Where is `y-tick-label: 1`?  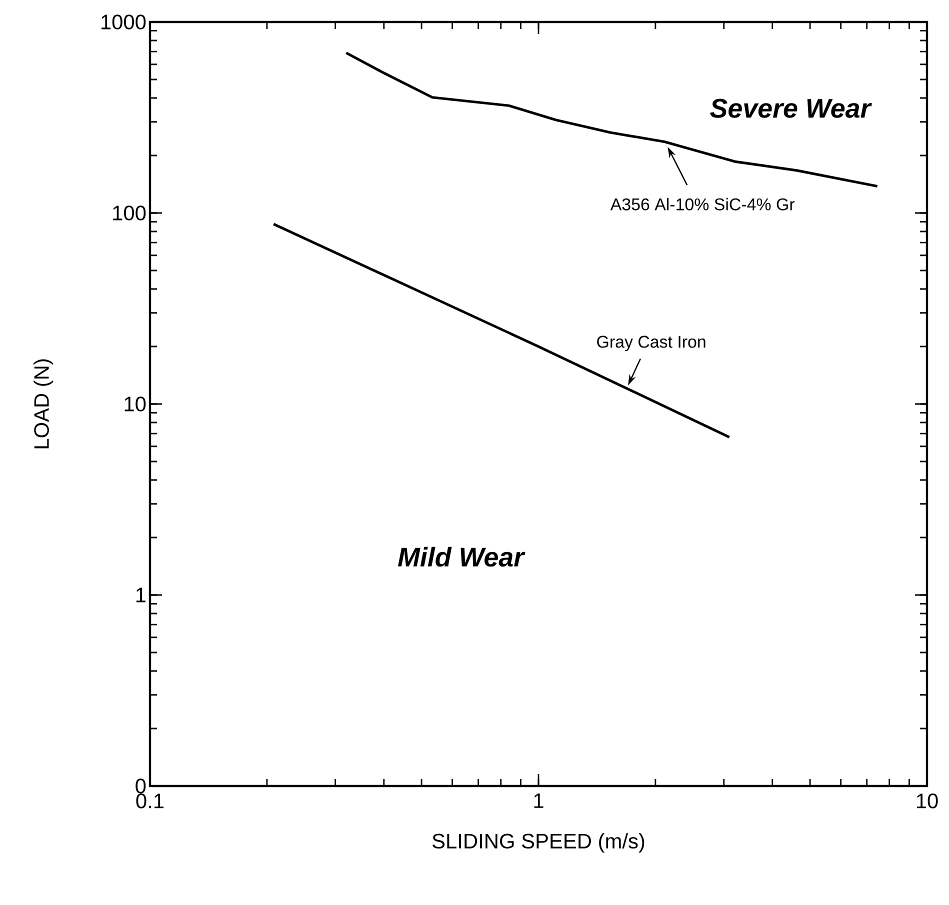 y-tick-label: 1 is located at coordinates (141, 595).